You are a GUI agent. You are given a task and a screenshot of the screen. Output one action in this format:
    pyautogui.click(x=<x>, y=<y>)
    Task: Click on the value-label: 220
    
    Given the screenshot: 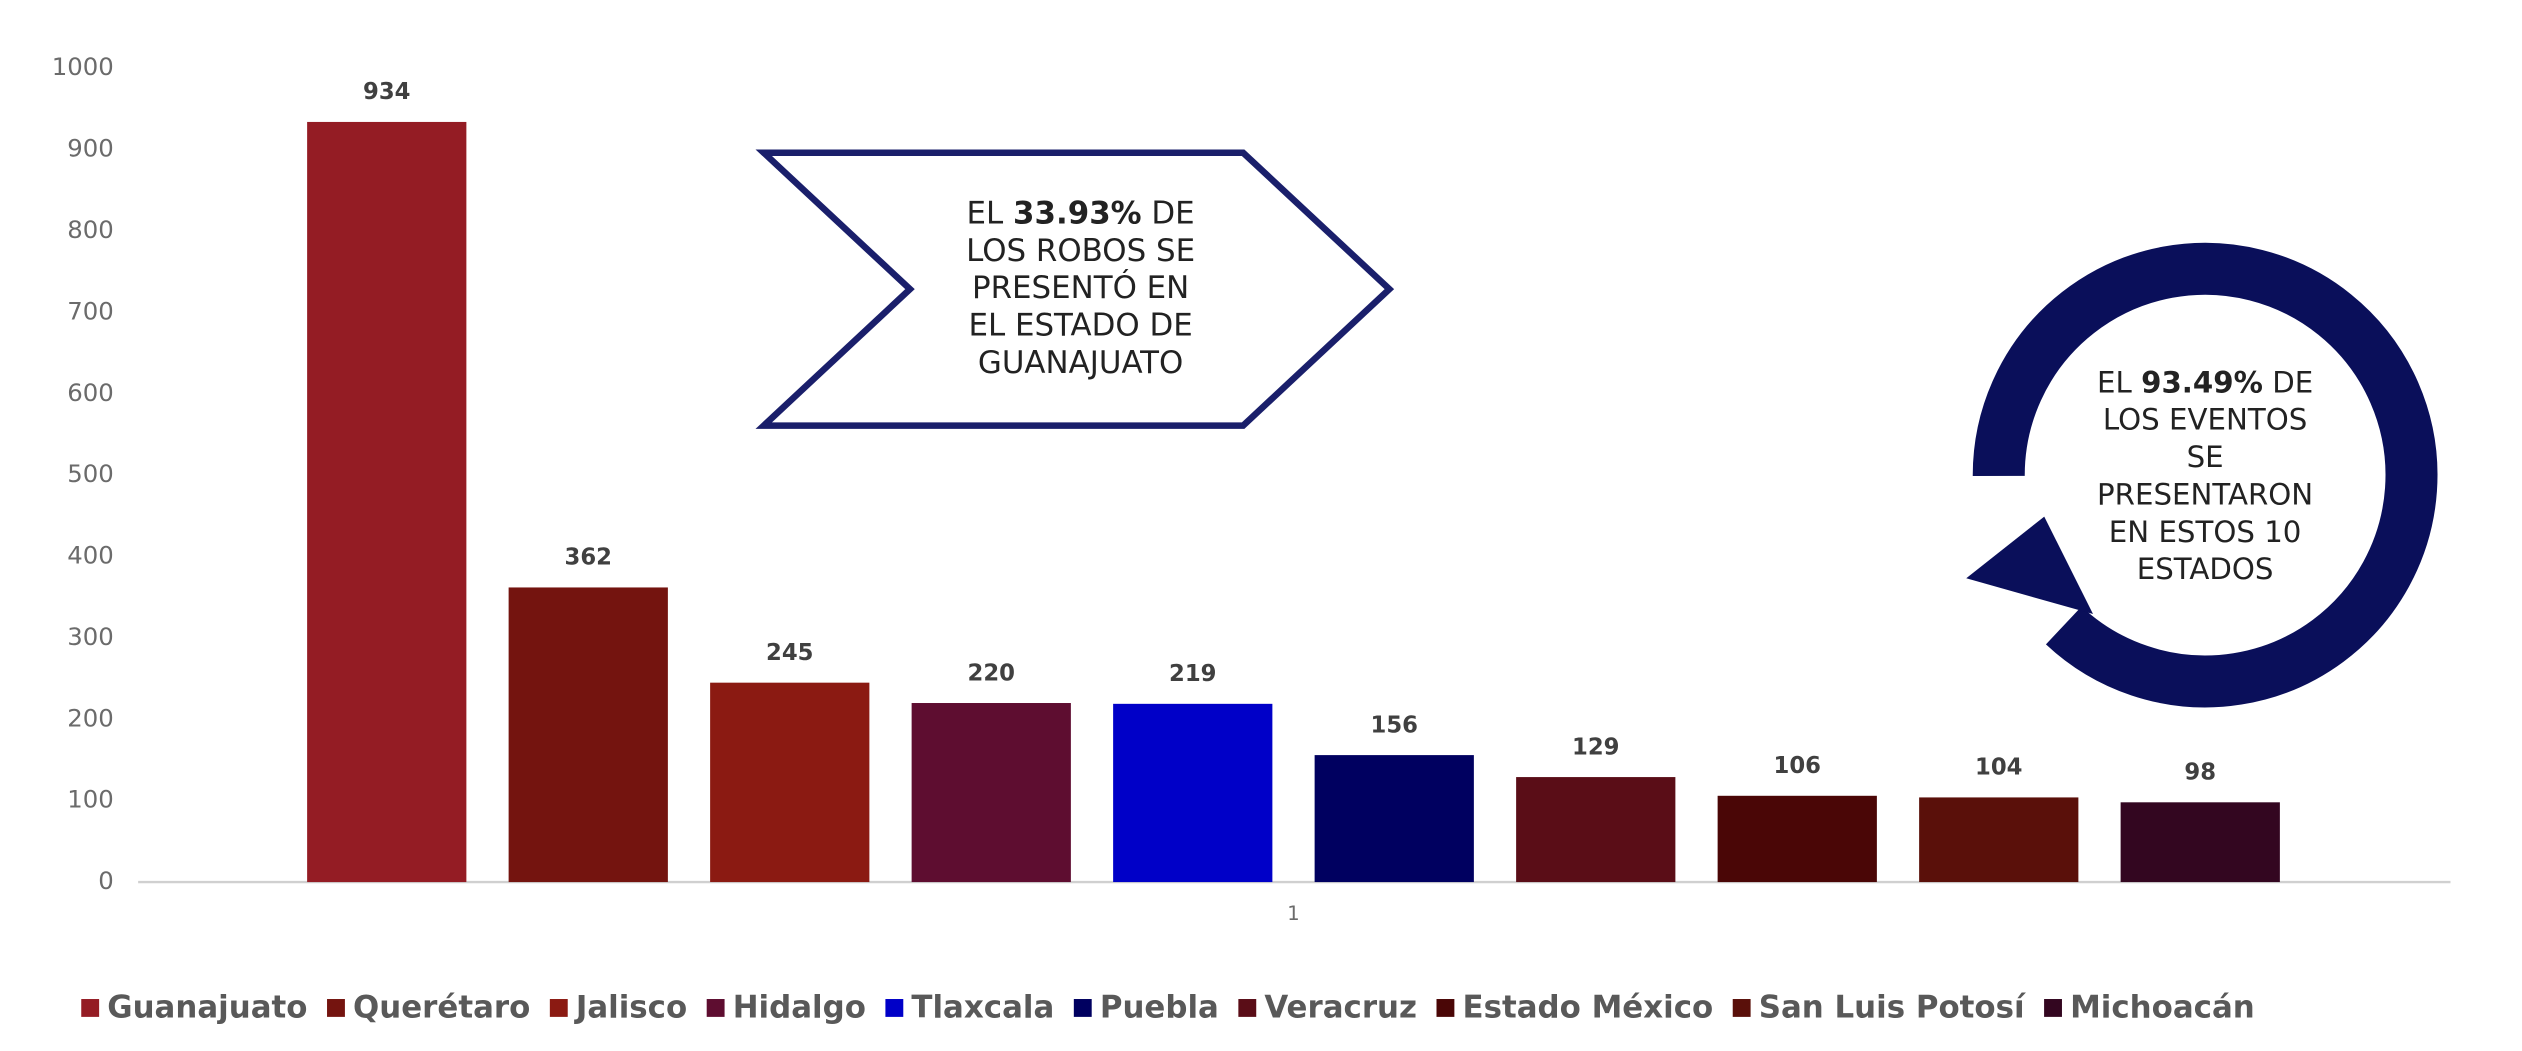 What is the action you would take?
    pyautogui.click(x=991, y=673)
    